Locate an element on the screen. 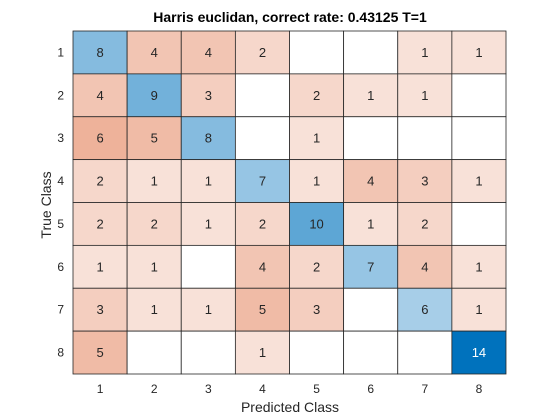 This screenshot has width=560, height=420. cell-value-label: 9 is located at coordinates (154, 95).